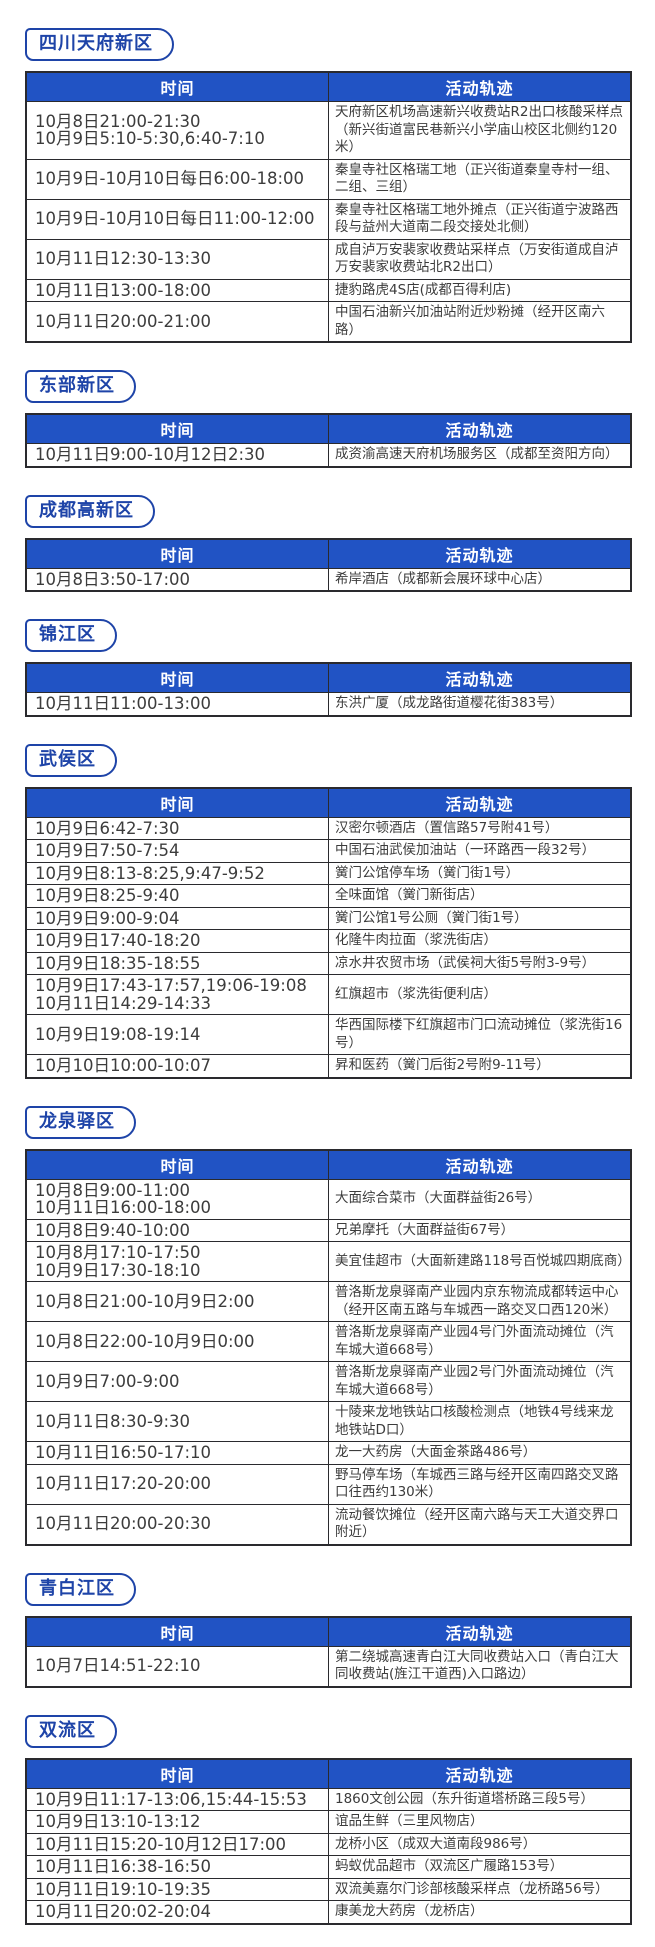 Image resolution: width=655 pixels, height=1947 pixels. What do you see at coordinates (177, 1844) in the screenshot?
I see `time-cell: 10月11日15:20-10月12日17:00` at bounding box center [177, 1844].